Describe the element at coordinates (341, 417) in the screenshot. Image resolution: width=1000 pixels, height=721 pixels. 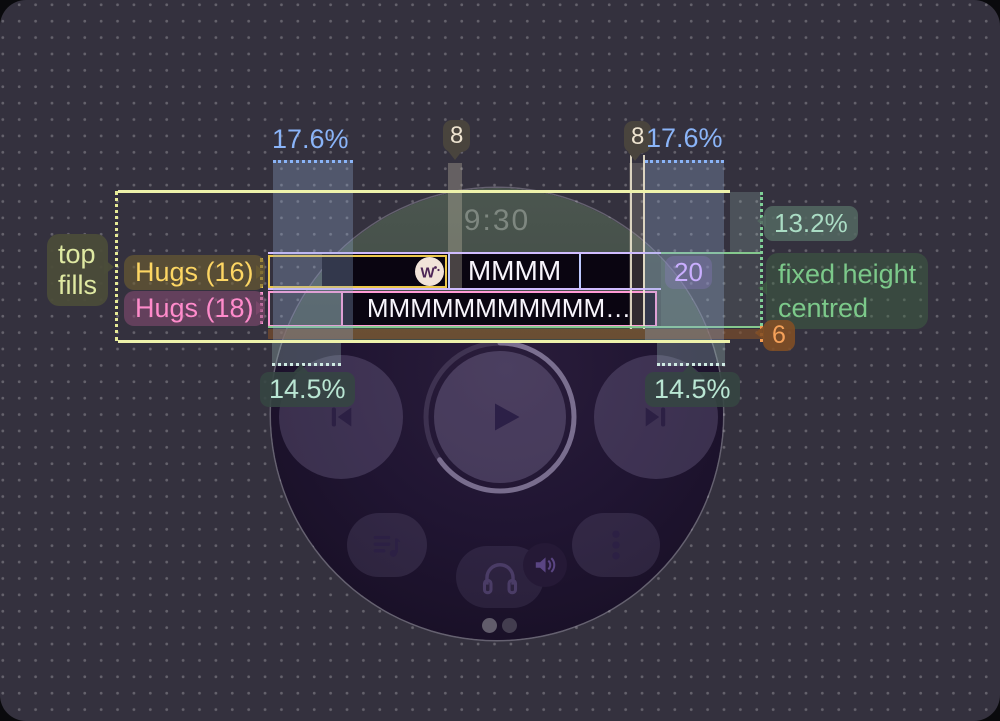
I see `skip-previous-icon` at that location.